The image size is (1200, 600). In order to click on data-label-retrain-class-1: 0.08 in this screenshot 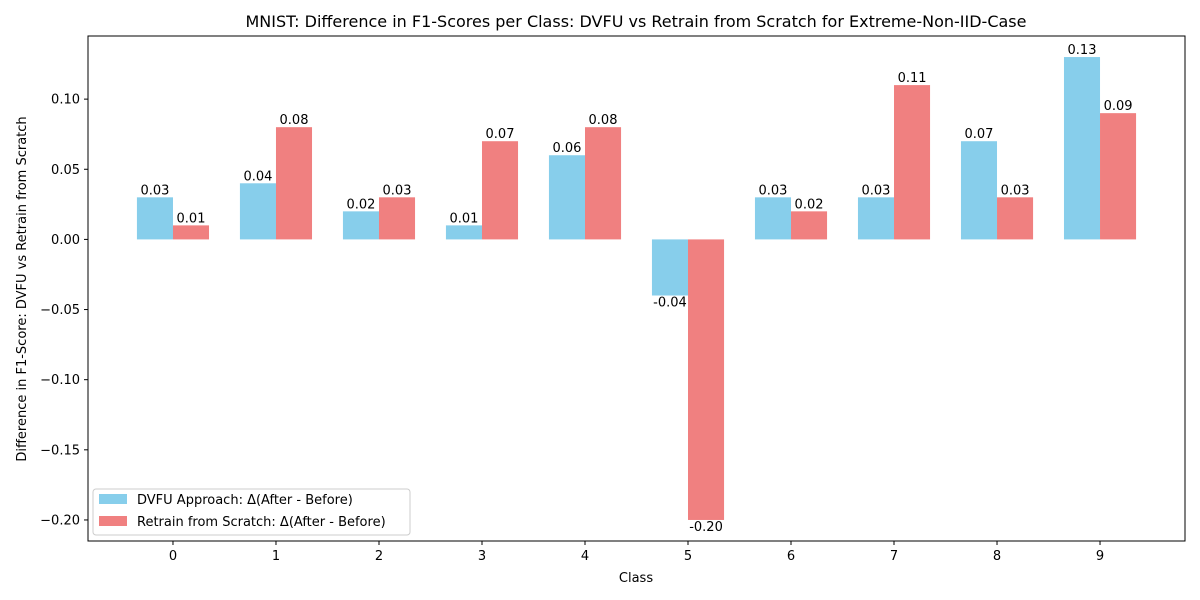, I will do `click(294, 120)`.